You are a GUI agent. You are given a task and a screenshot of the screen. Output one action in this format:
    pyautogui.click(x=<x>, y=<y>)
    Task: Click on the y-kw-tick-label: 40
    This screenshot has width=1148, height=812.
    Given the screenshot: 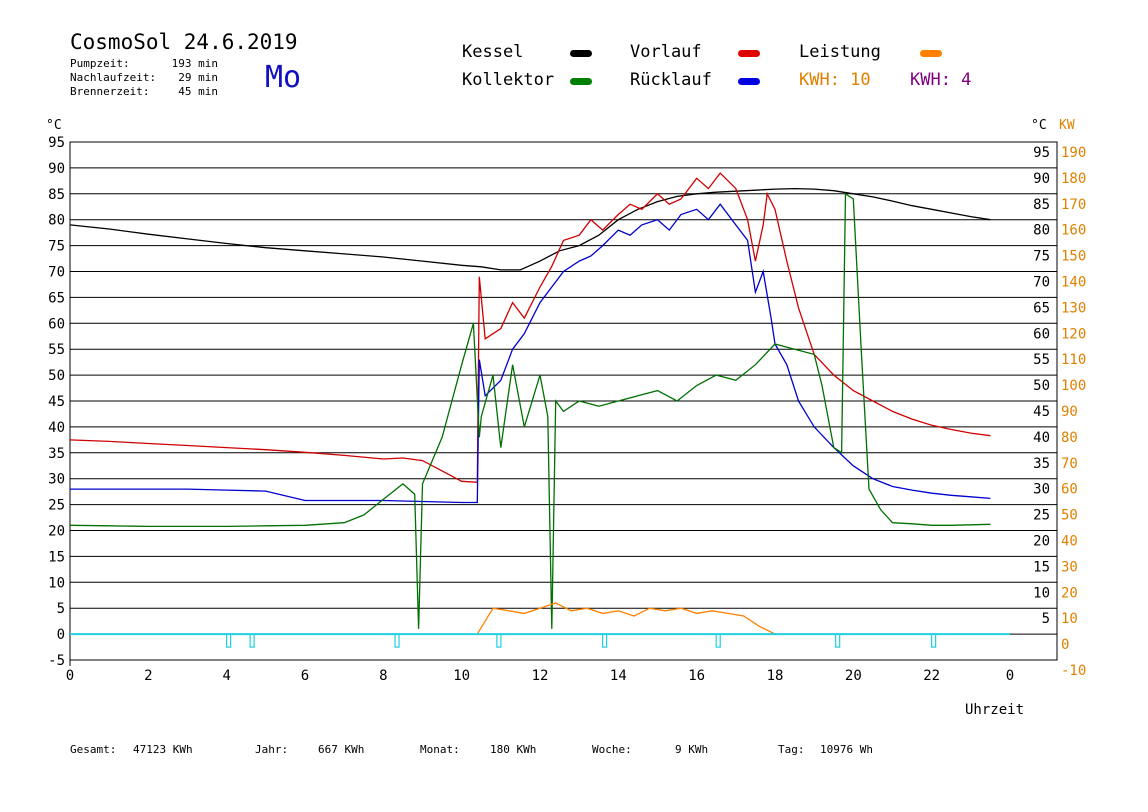 What is the action you would take?
    pyautogui.click(x=1069, y=542)
    